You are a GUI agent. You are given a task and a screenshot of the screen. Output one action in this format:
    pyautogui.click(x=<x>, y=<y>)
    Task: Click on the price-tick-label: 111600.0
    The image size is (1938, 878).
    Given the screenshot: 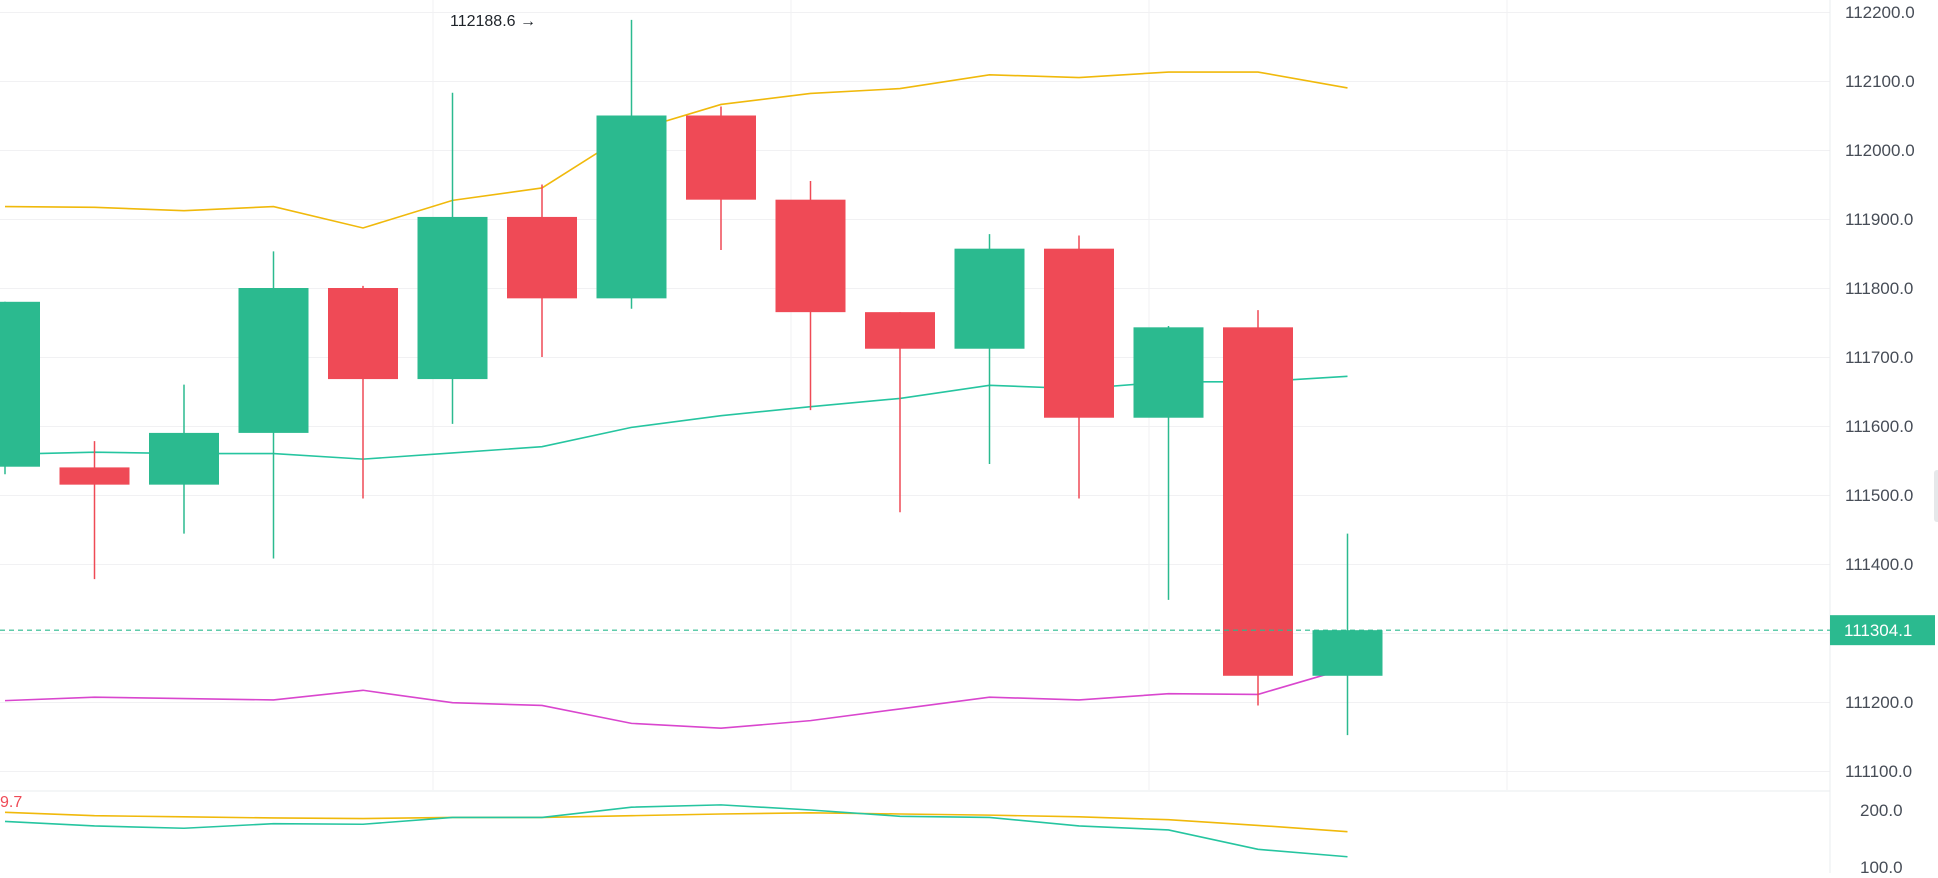 What is the action you would take?
    pyautogui.click(x=1879, y=426)
    